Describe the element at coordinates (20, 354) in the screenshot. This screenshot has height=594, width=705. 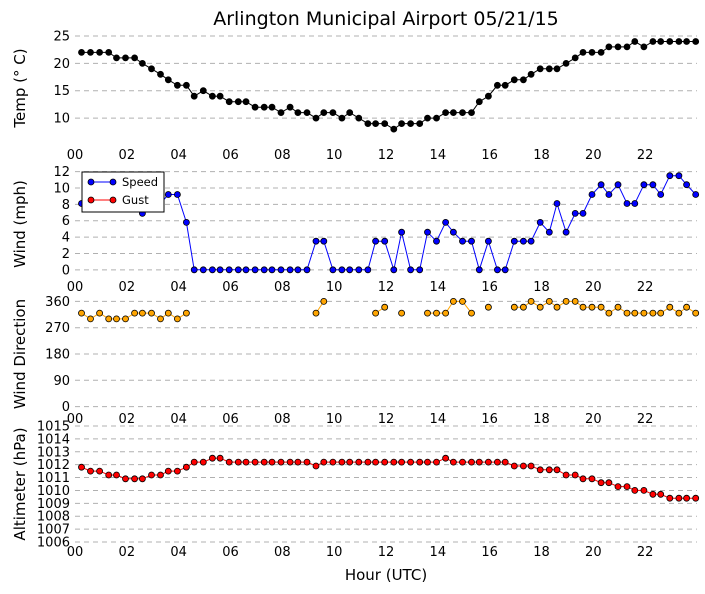
I see `direction-ylabel: Wind Direction` at that location.